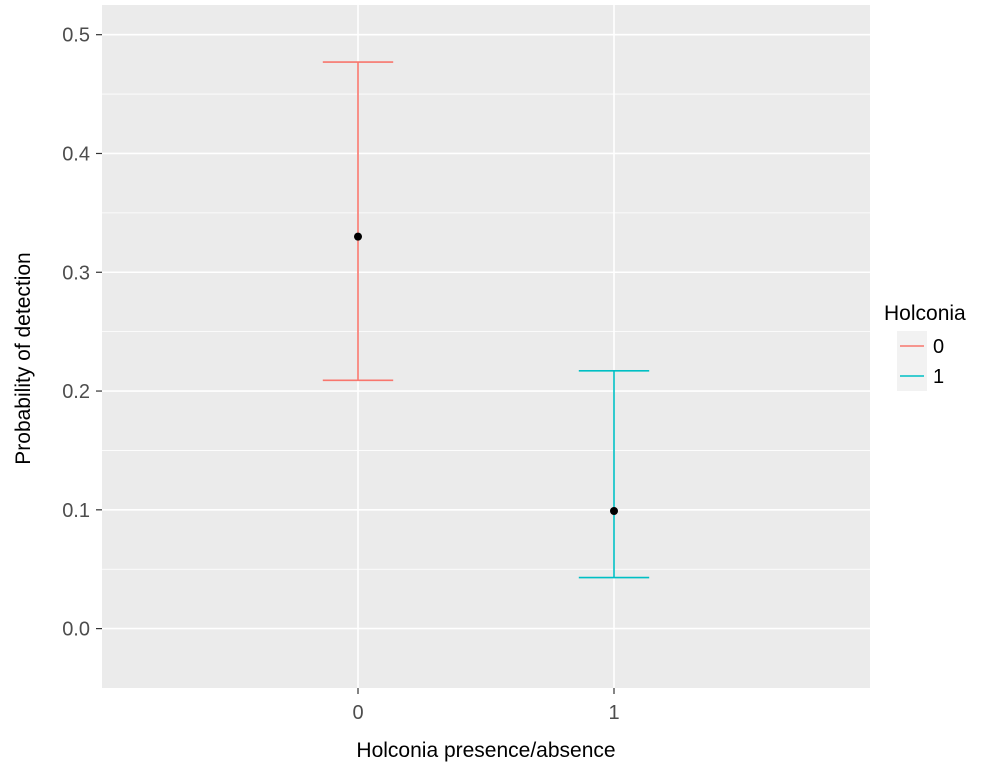 The width and height of the screenshot is (992, 771). I want to click on legend-label: 0, so click(938, 347).